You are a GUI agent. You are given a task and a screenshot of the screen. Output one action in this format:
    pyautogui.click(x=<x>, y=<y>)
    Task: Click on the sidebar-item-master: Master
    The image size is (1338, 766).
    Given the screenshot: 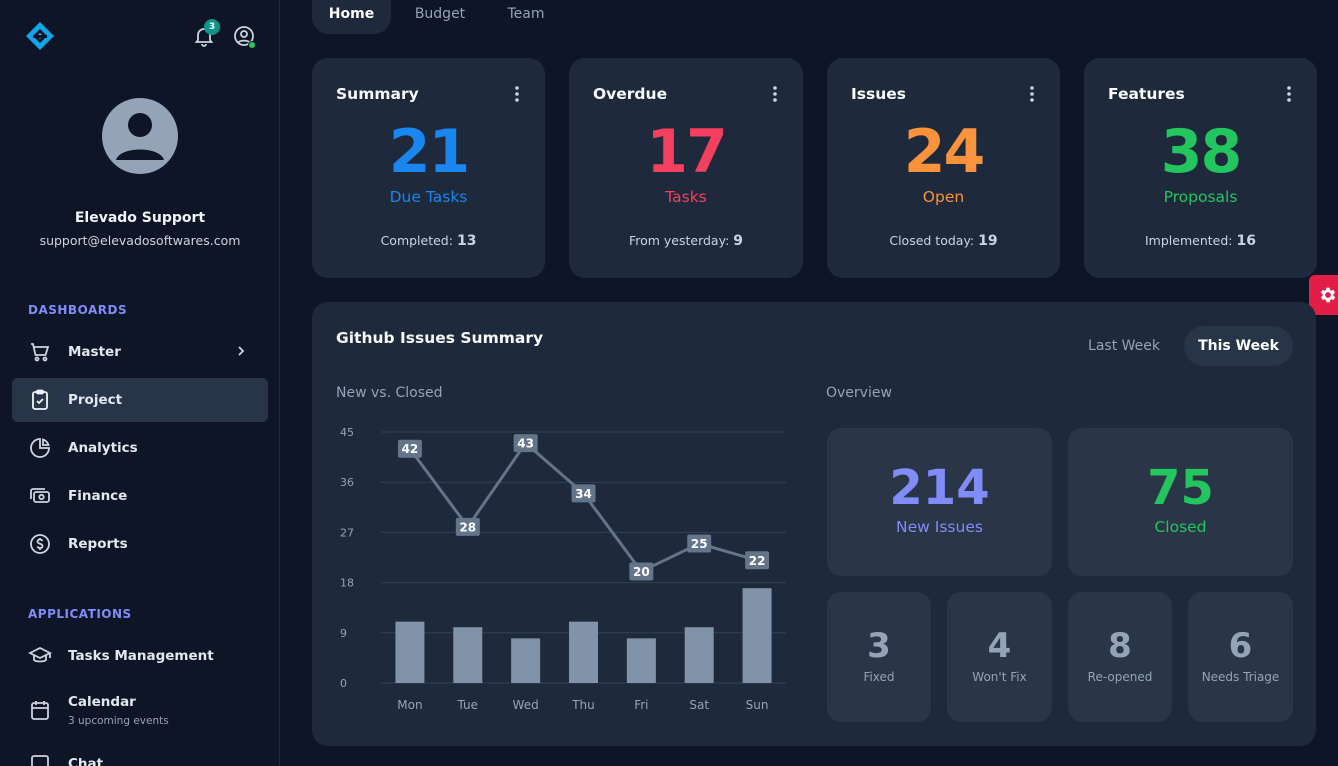 What is the action you would take?
    pyautogui.click(x=140, y=352)
    